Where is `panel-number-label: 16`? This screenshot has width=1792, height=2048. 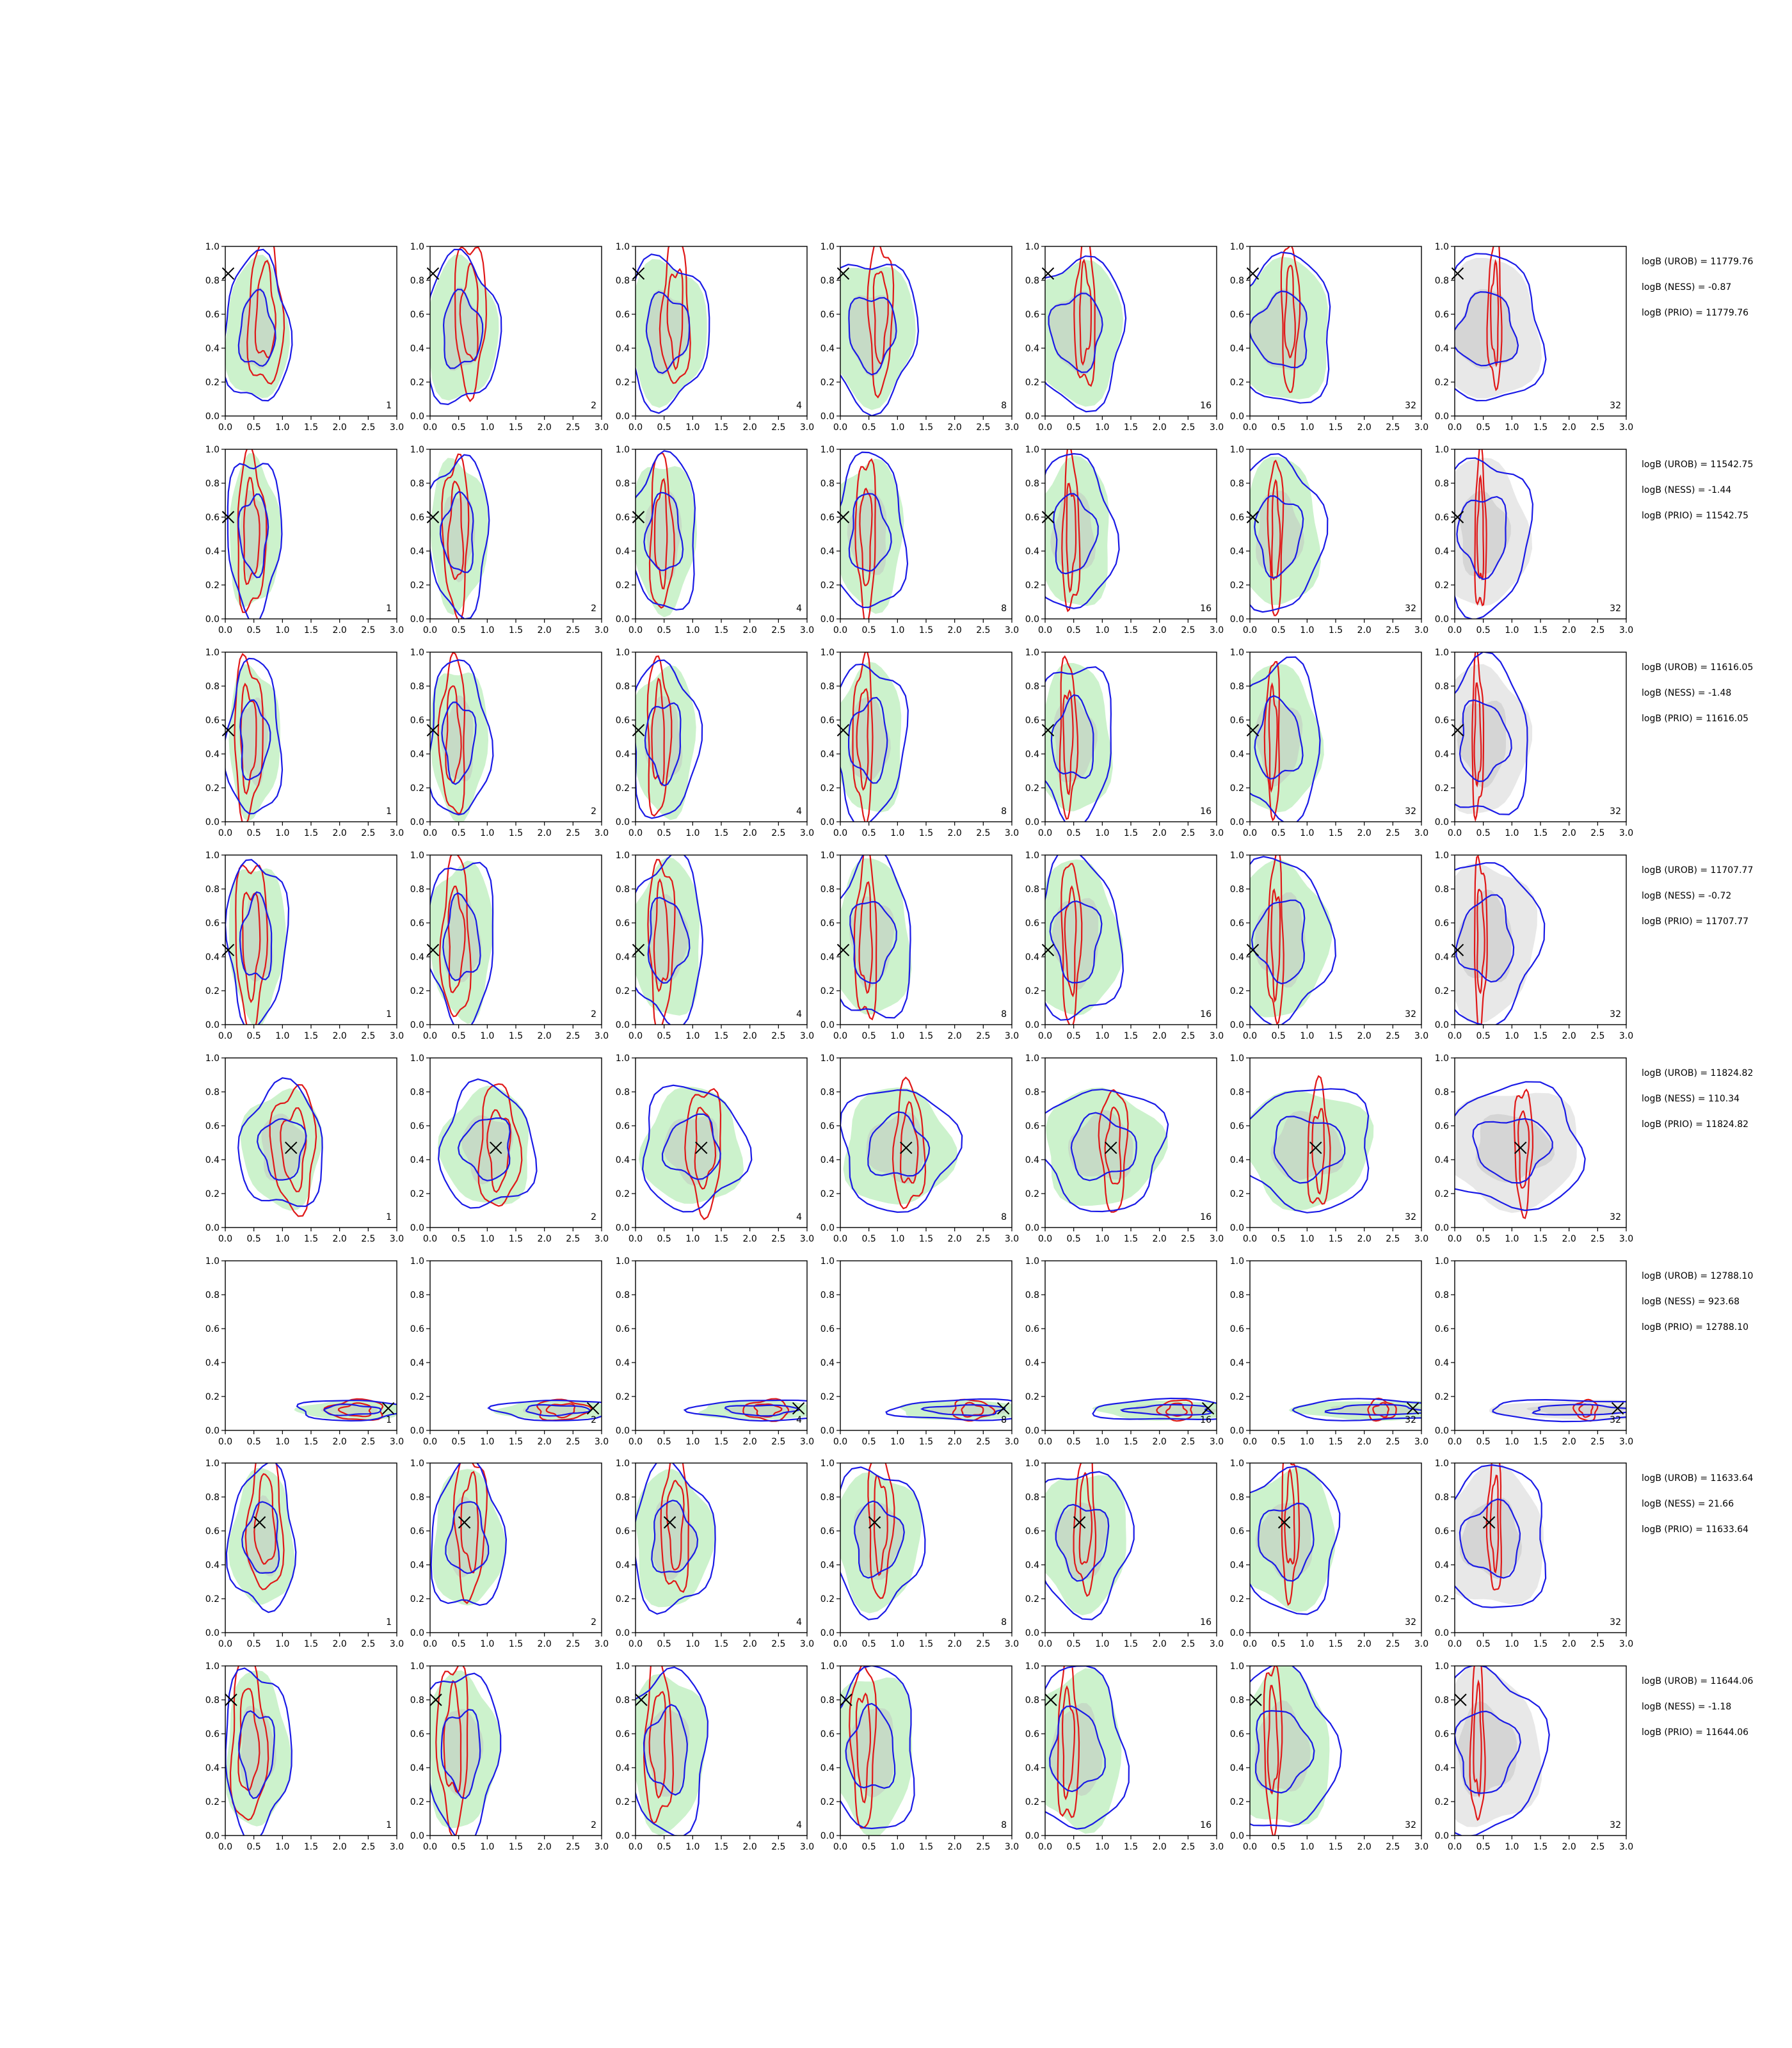
panel-number-label: 16 is located at coordinates (1206, 1014).